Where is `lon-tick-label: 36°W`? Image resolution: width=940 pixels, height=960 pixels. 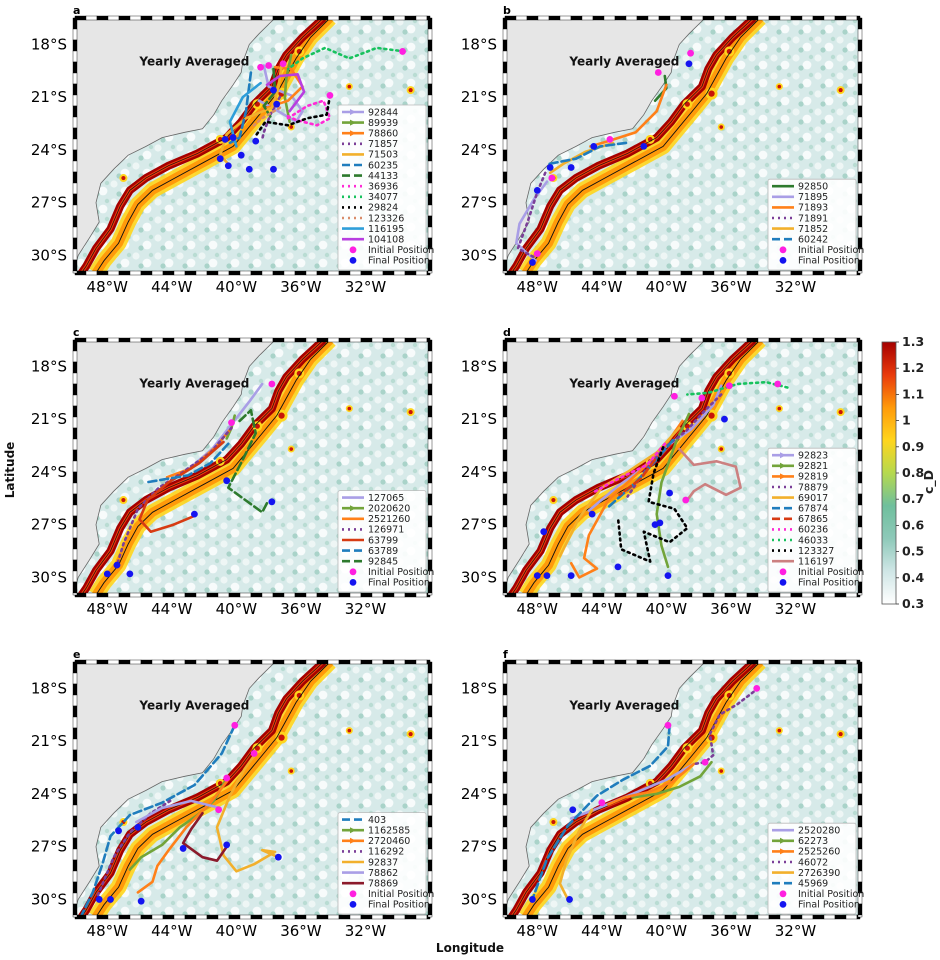 lon-tick-label: 36°W is located at coordinates (731, 287).